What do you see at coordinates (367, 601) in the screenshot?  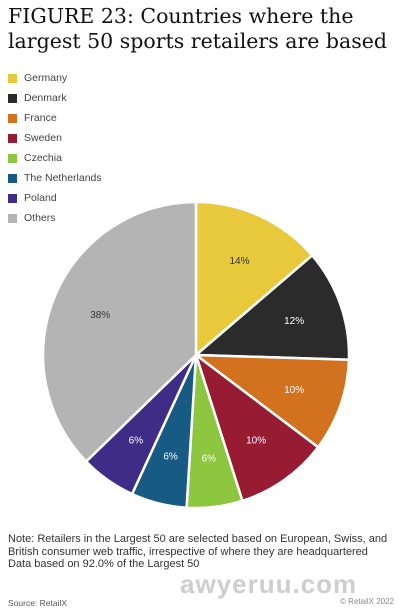 I see `copyright-text: © RetailX 2022` at bounding box center [367, 601].